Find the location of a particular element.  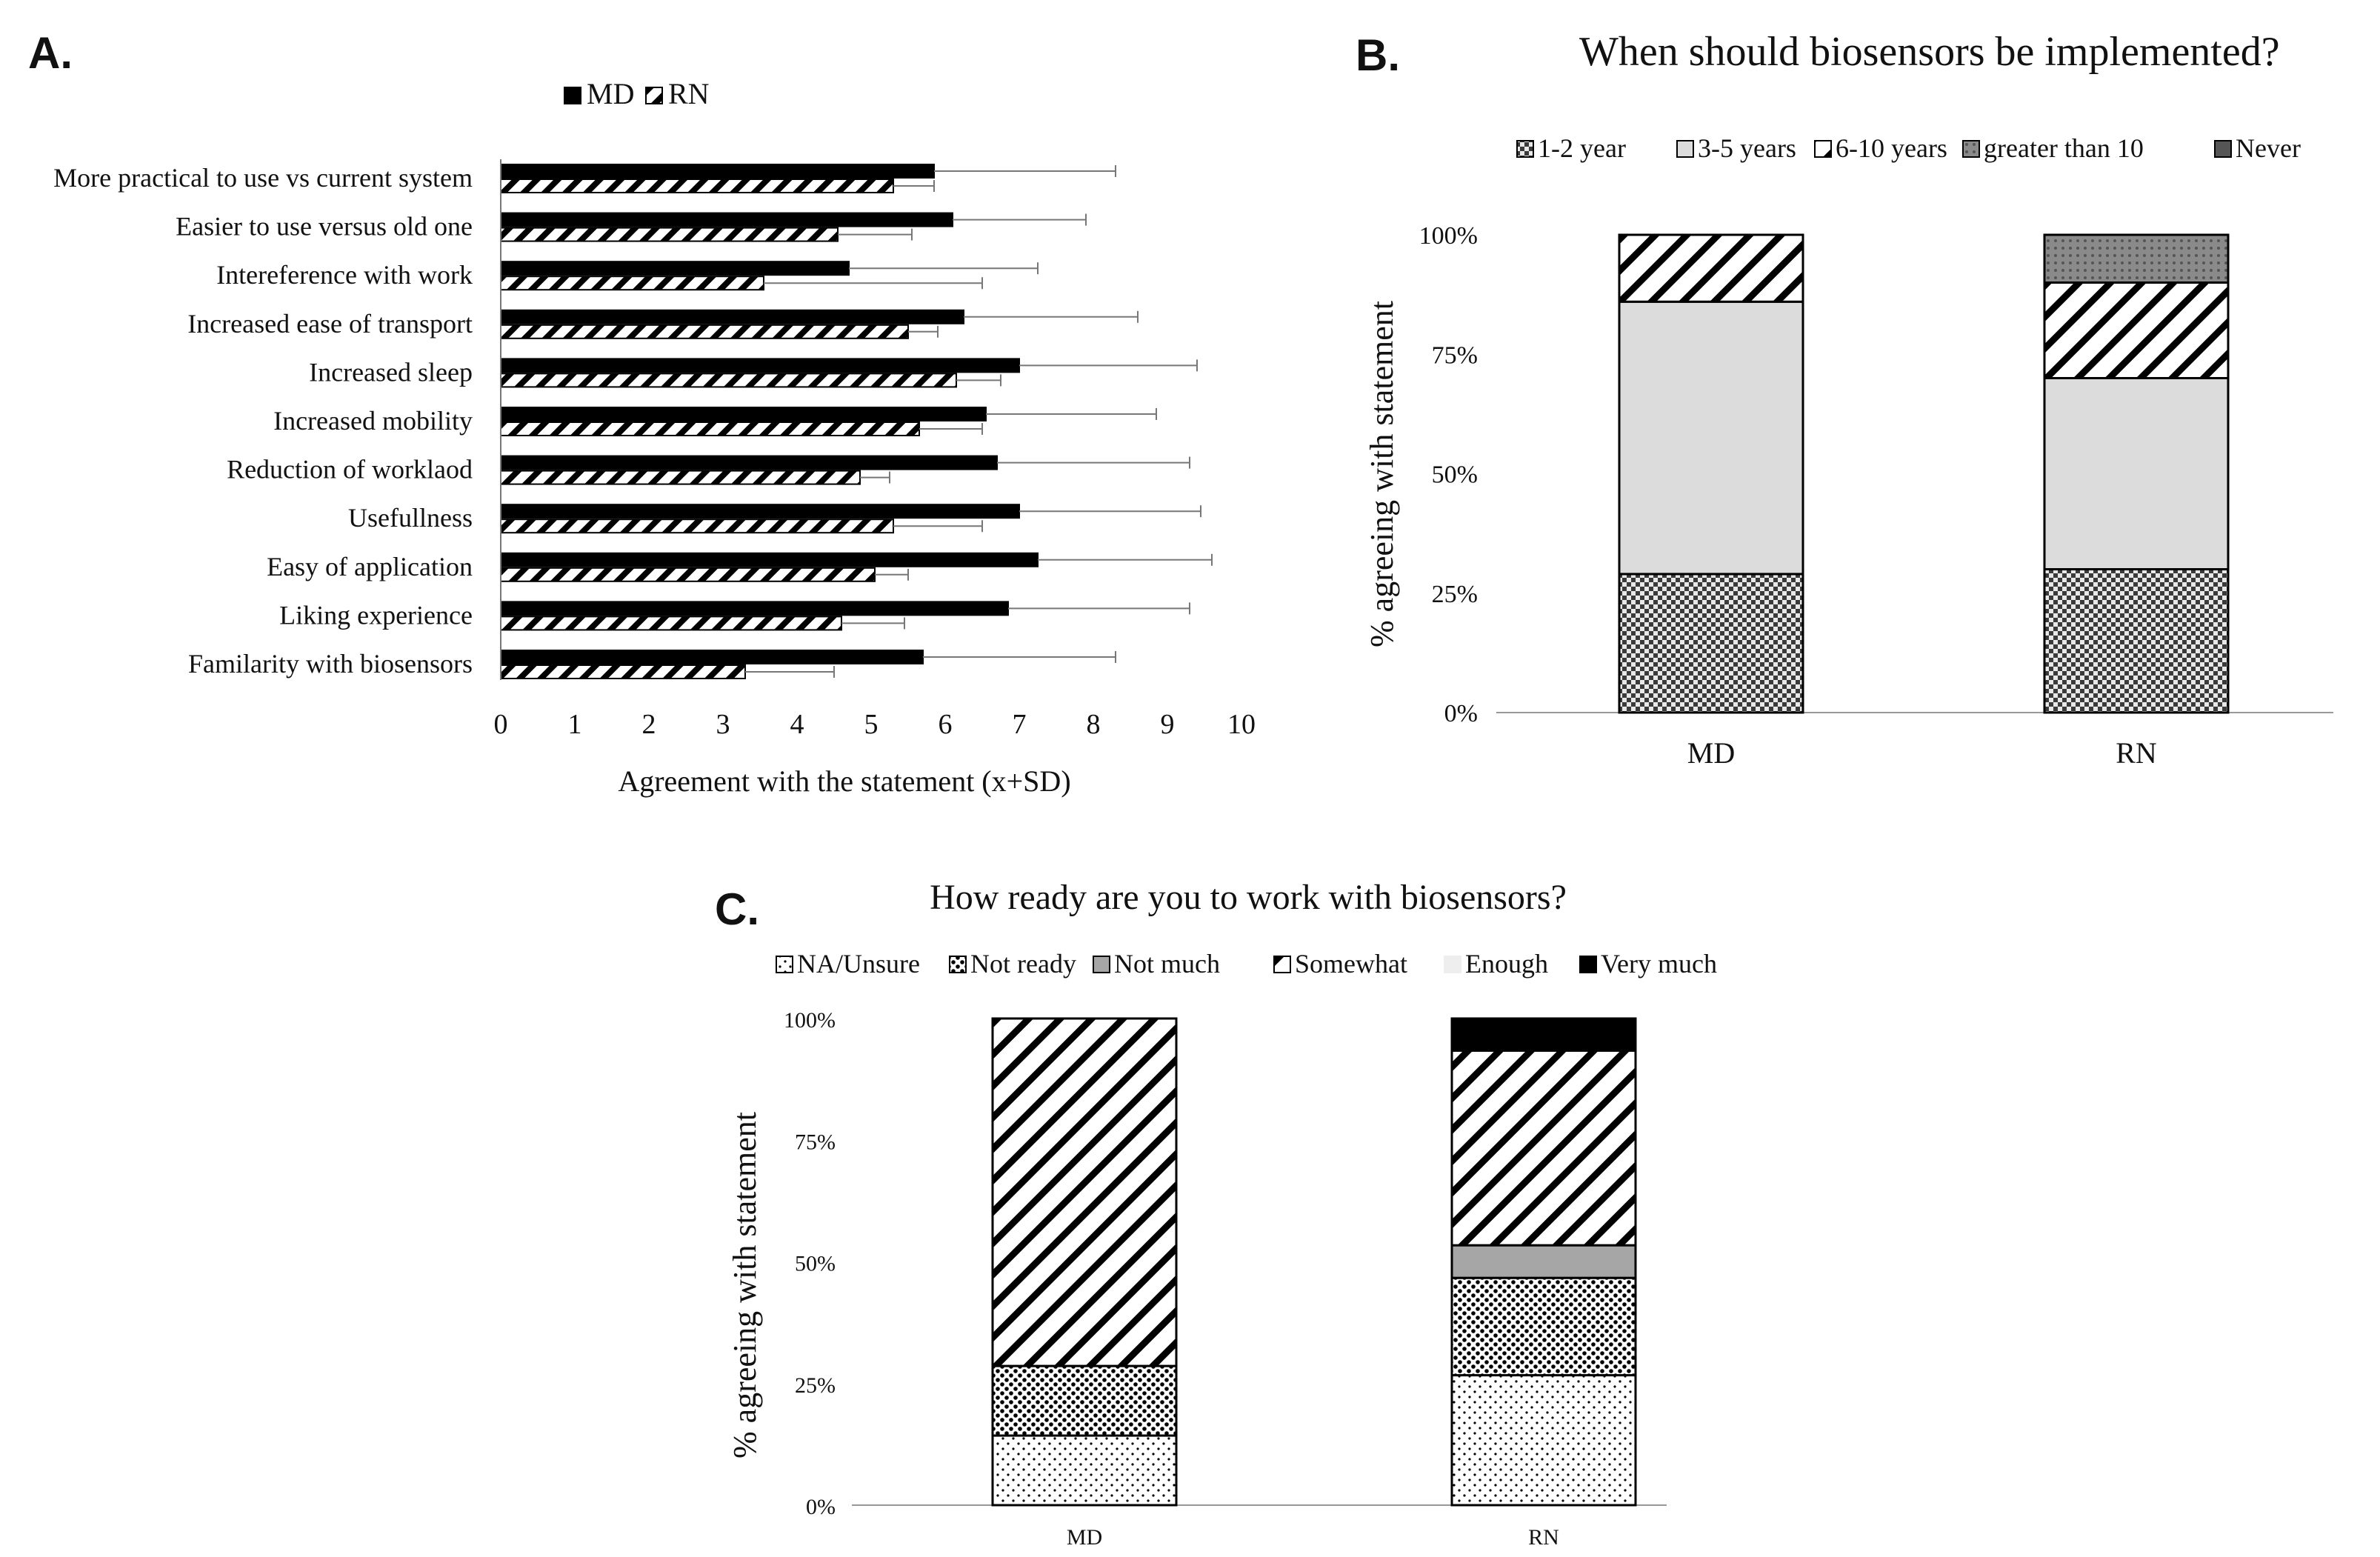

legend-label-rn: RN is located at coordinates (689, 93).